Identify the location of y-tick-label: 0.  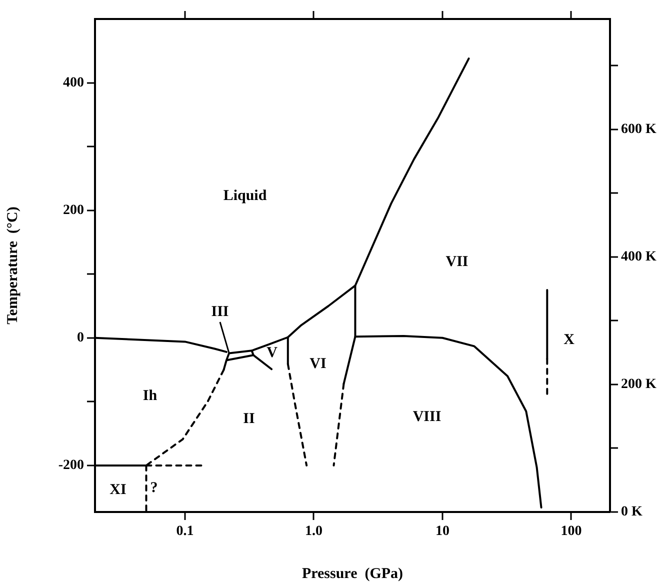
(80, 338).